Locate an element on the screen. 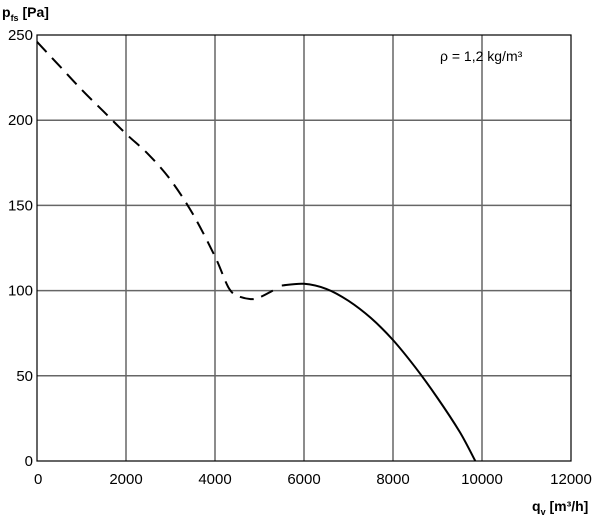 The height and width of the screenshot is (522, 600). y-axis-label-unit: [Pa] is located at coordinates (34, 12).